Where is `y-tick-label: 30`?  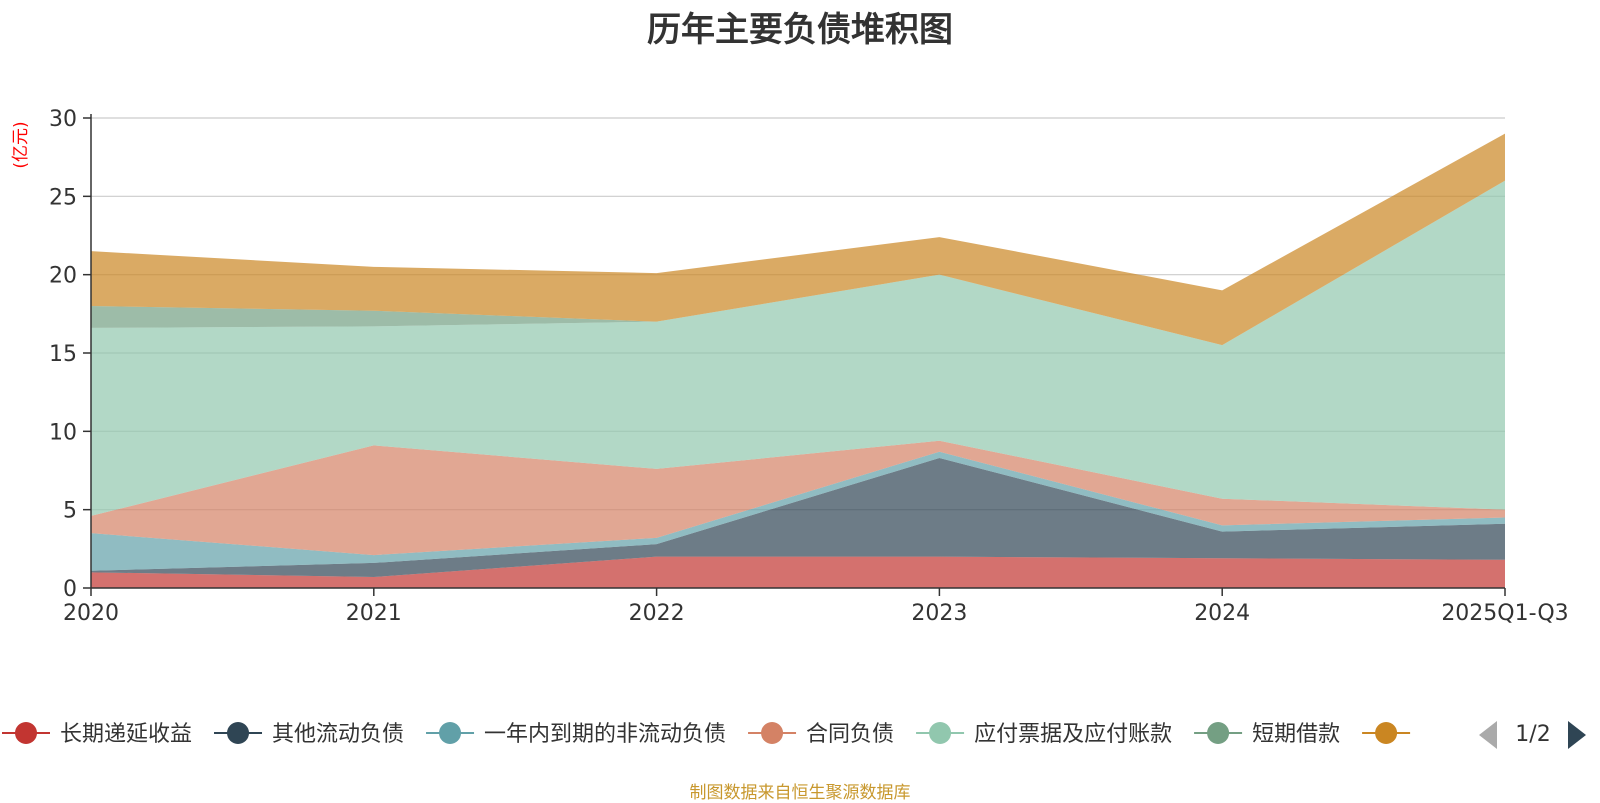 y-tick-label: 30 is located at coordinates (63, 119).